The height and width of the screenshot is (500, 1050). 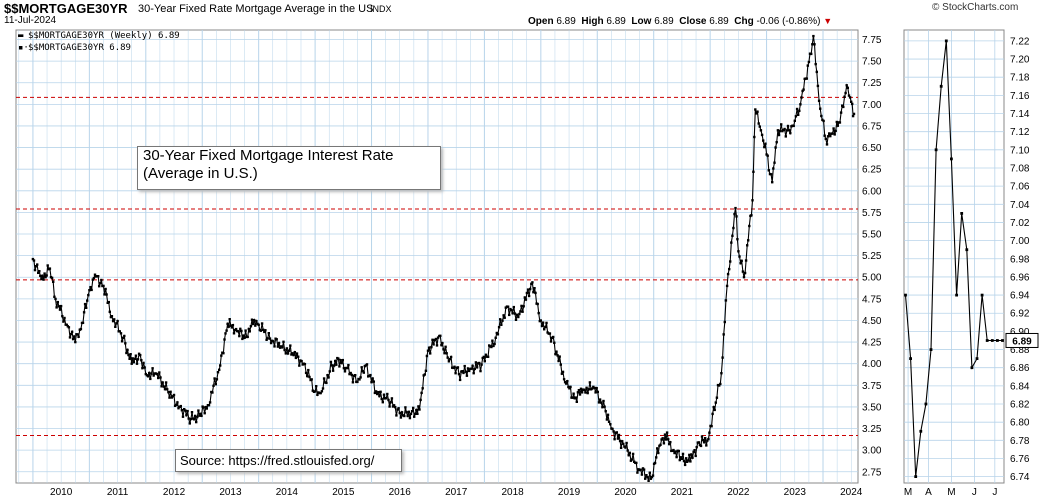 What do you see at coordinates (277, 460) in the screenshot?
I see `source-text: Source: https://fred.stlouisfed.org/` at bounding box center [277, 460].